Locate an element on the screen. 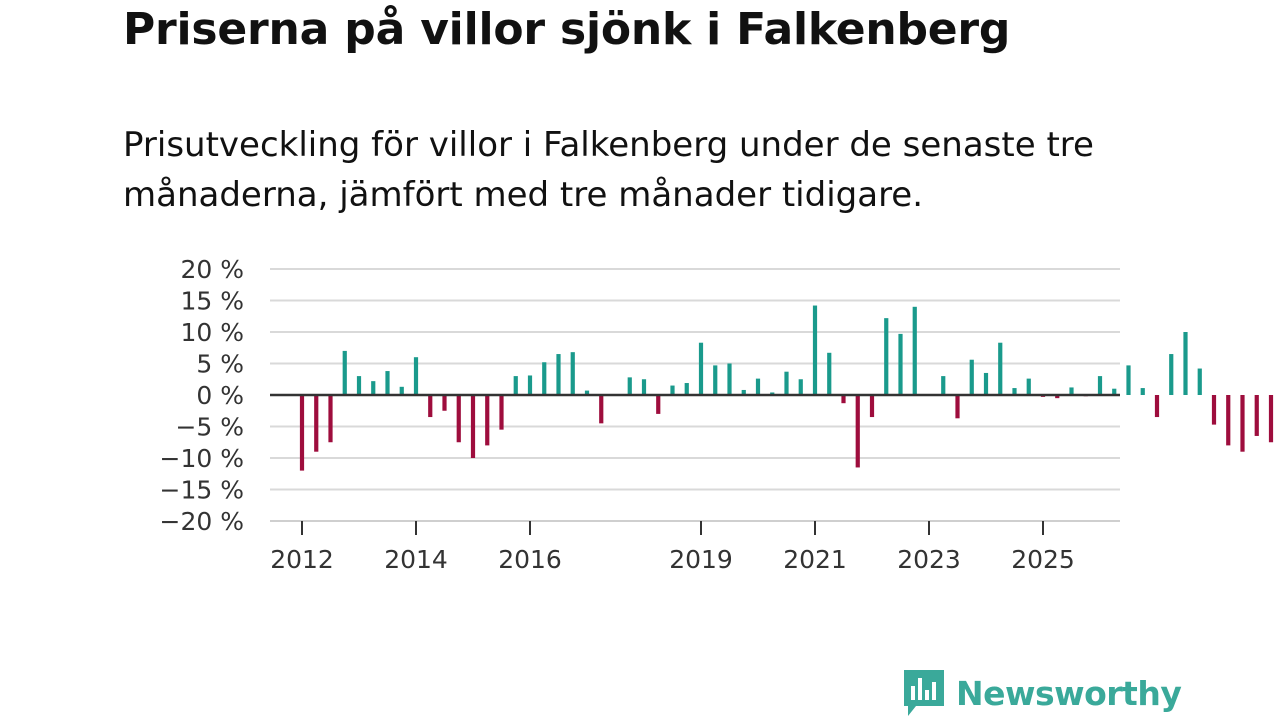 Image resolution: width=1280 pixels, height=720 pixels. y-tick-label: 10 % is located at coordinates (212, 332).